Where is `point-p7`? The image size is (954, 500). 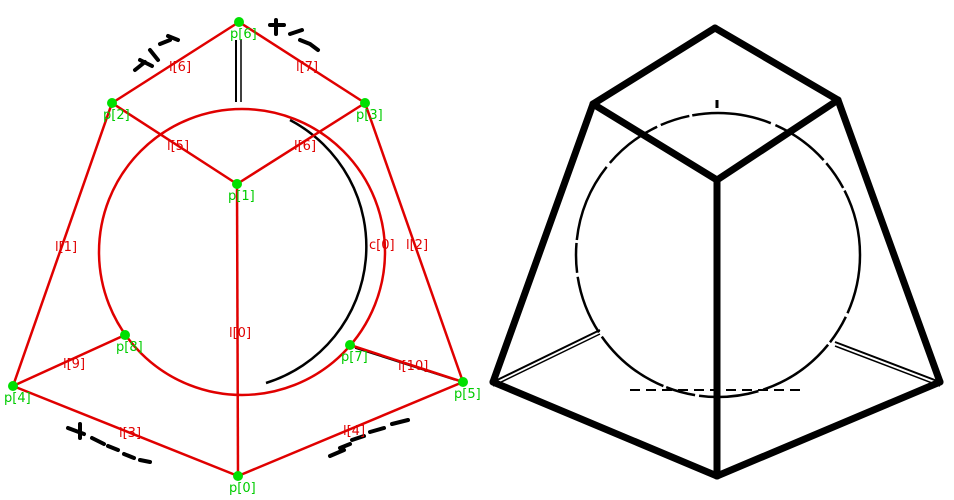
point-p7 is located at coordinates (350, 345).